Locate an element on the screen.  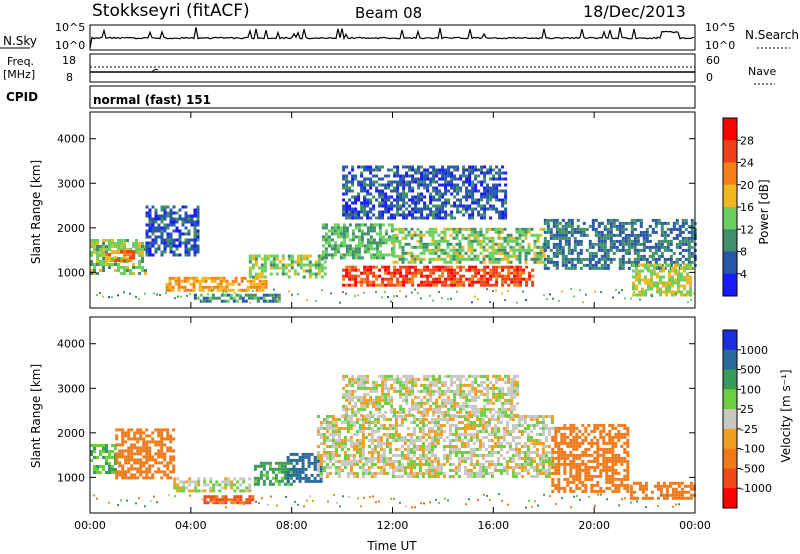
station-title: Stokkseyri (fitACF) is located at coordinates (171, 11).